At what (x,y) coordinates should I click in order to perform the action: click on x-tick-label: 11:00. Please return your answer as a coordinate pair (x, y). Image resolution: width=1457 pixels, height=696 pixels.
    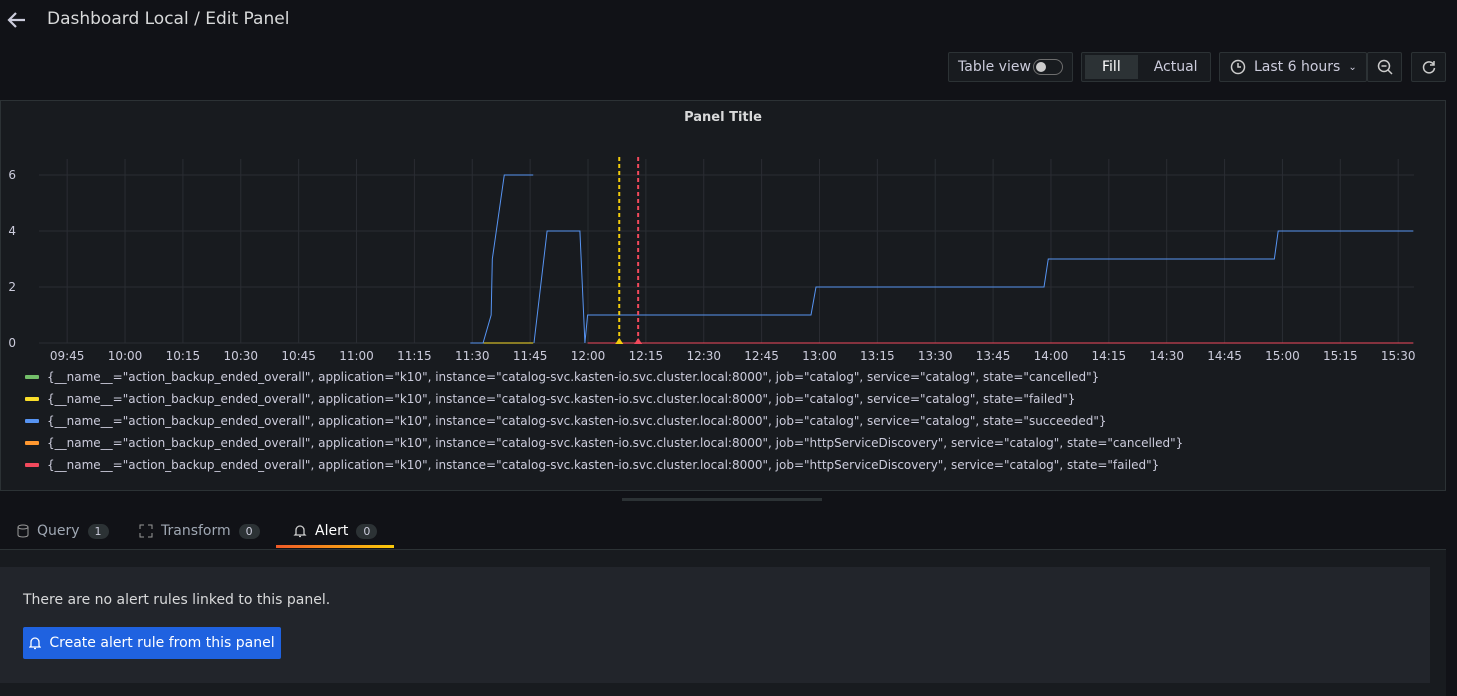
    Looking at the image, I should click on (356, 356).